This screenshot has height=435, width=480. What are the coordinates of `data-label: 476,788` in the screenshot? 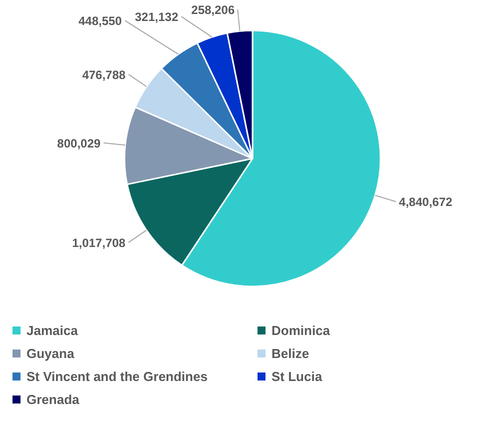 It's located at (104, 75).